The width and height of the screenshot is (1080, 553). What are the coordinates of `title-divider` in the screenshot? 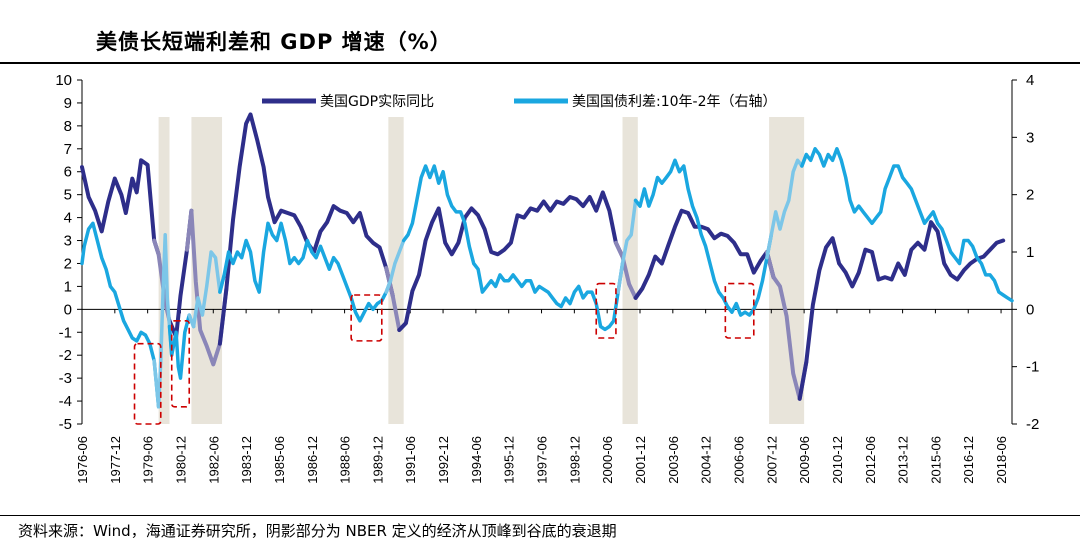 It's located at (540, 63).